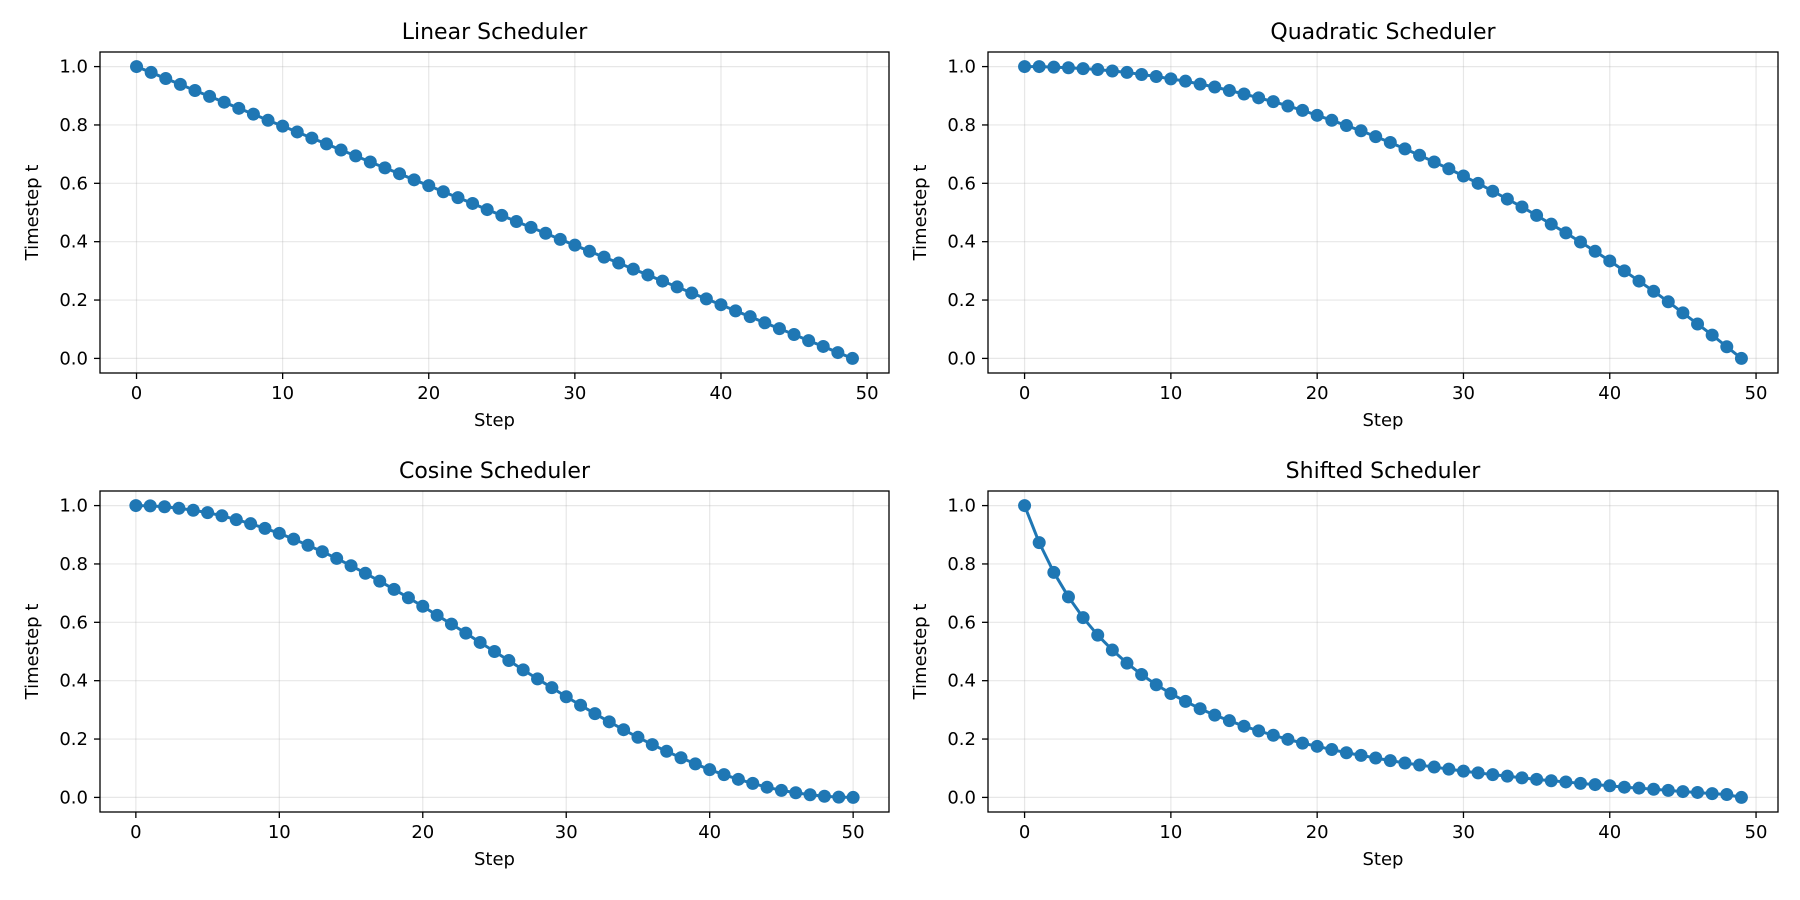 This screenshot has height=900, width=1800. What do you see at coordinates (1463, 832) in the screenshot?
I see `x-tick-label: 30` at bounding box center [1463, 832].